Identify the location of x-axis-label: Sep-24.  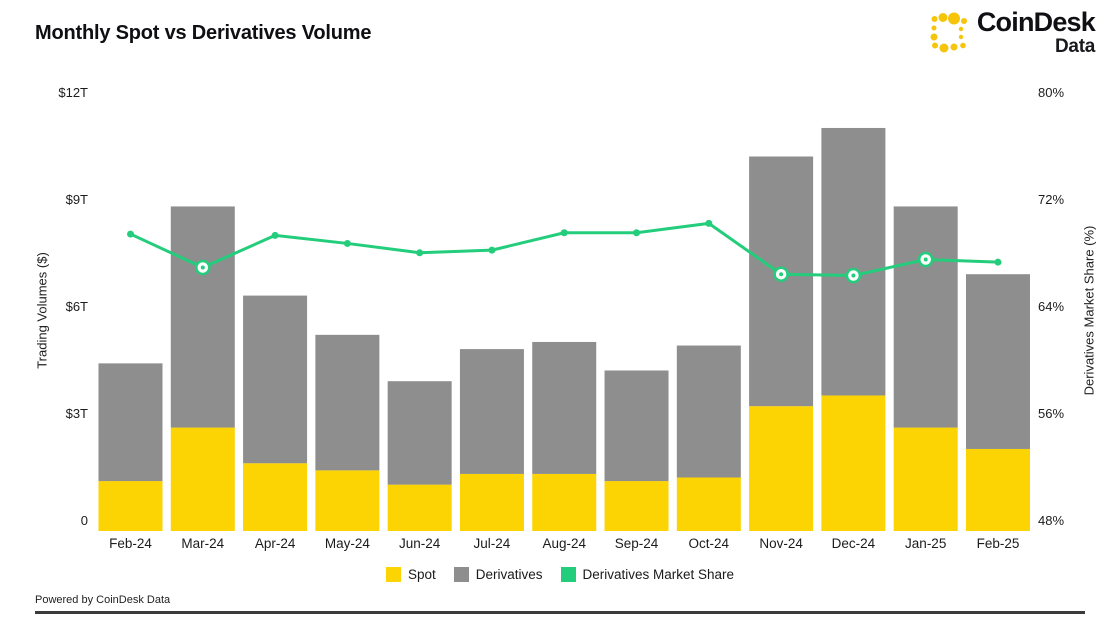
(636, 543).